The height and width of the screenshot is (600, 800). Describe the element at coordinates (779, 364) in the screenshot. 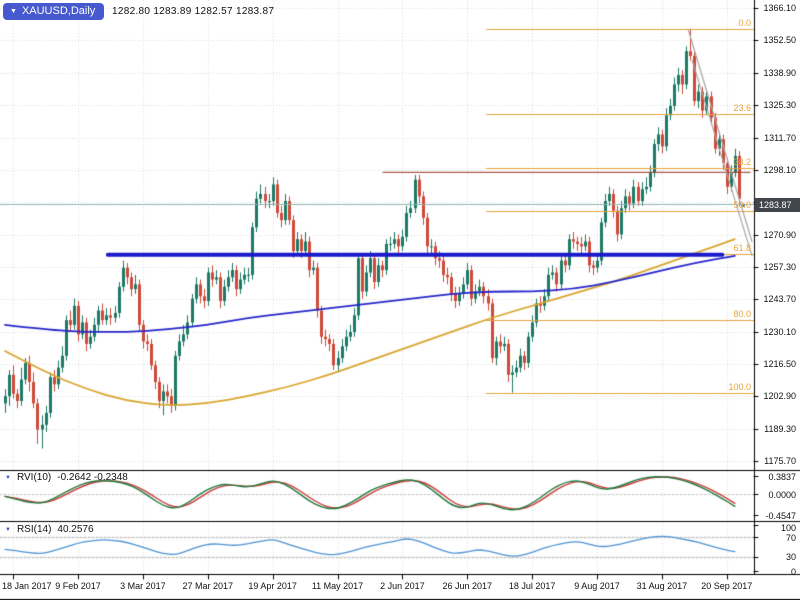

I see `price-axis-label: 1216.50` at that location.